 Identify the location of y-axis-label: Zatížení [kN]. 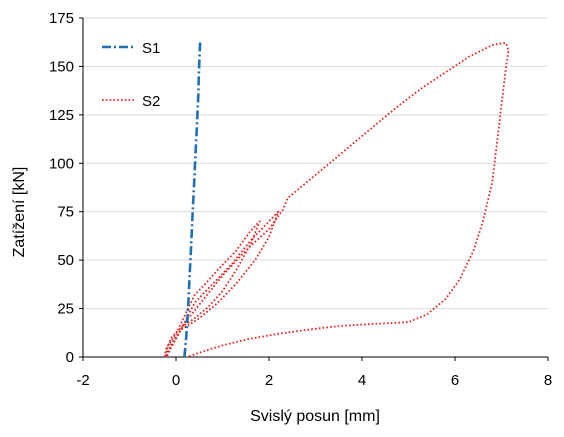
(19, 212).